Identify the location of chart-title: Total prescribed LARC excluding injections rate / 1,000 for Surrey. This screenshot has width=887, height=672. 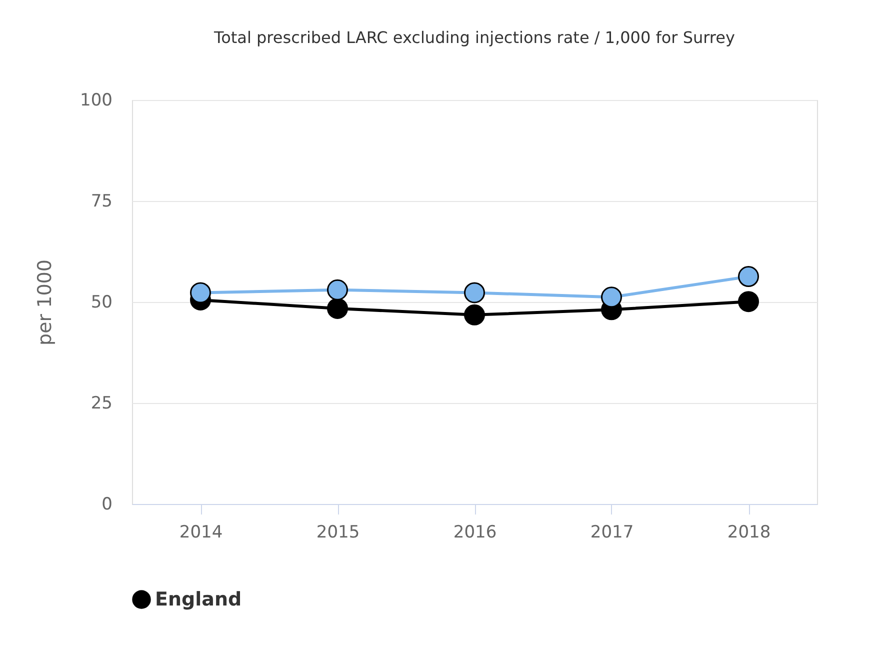
(474, 37).